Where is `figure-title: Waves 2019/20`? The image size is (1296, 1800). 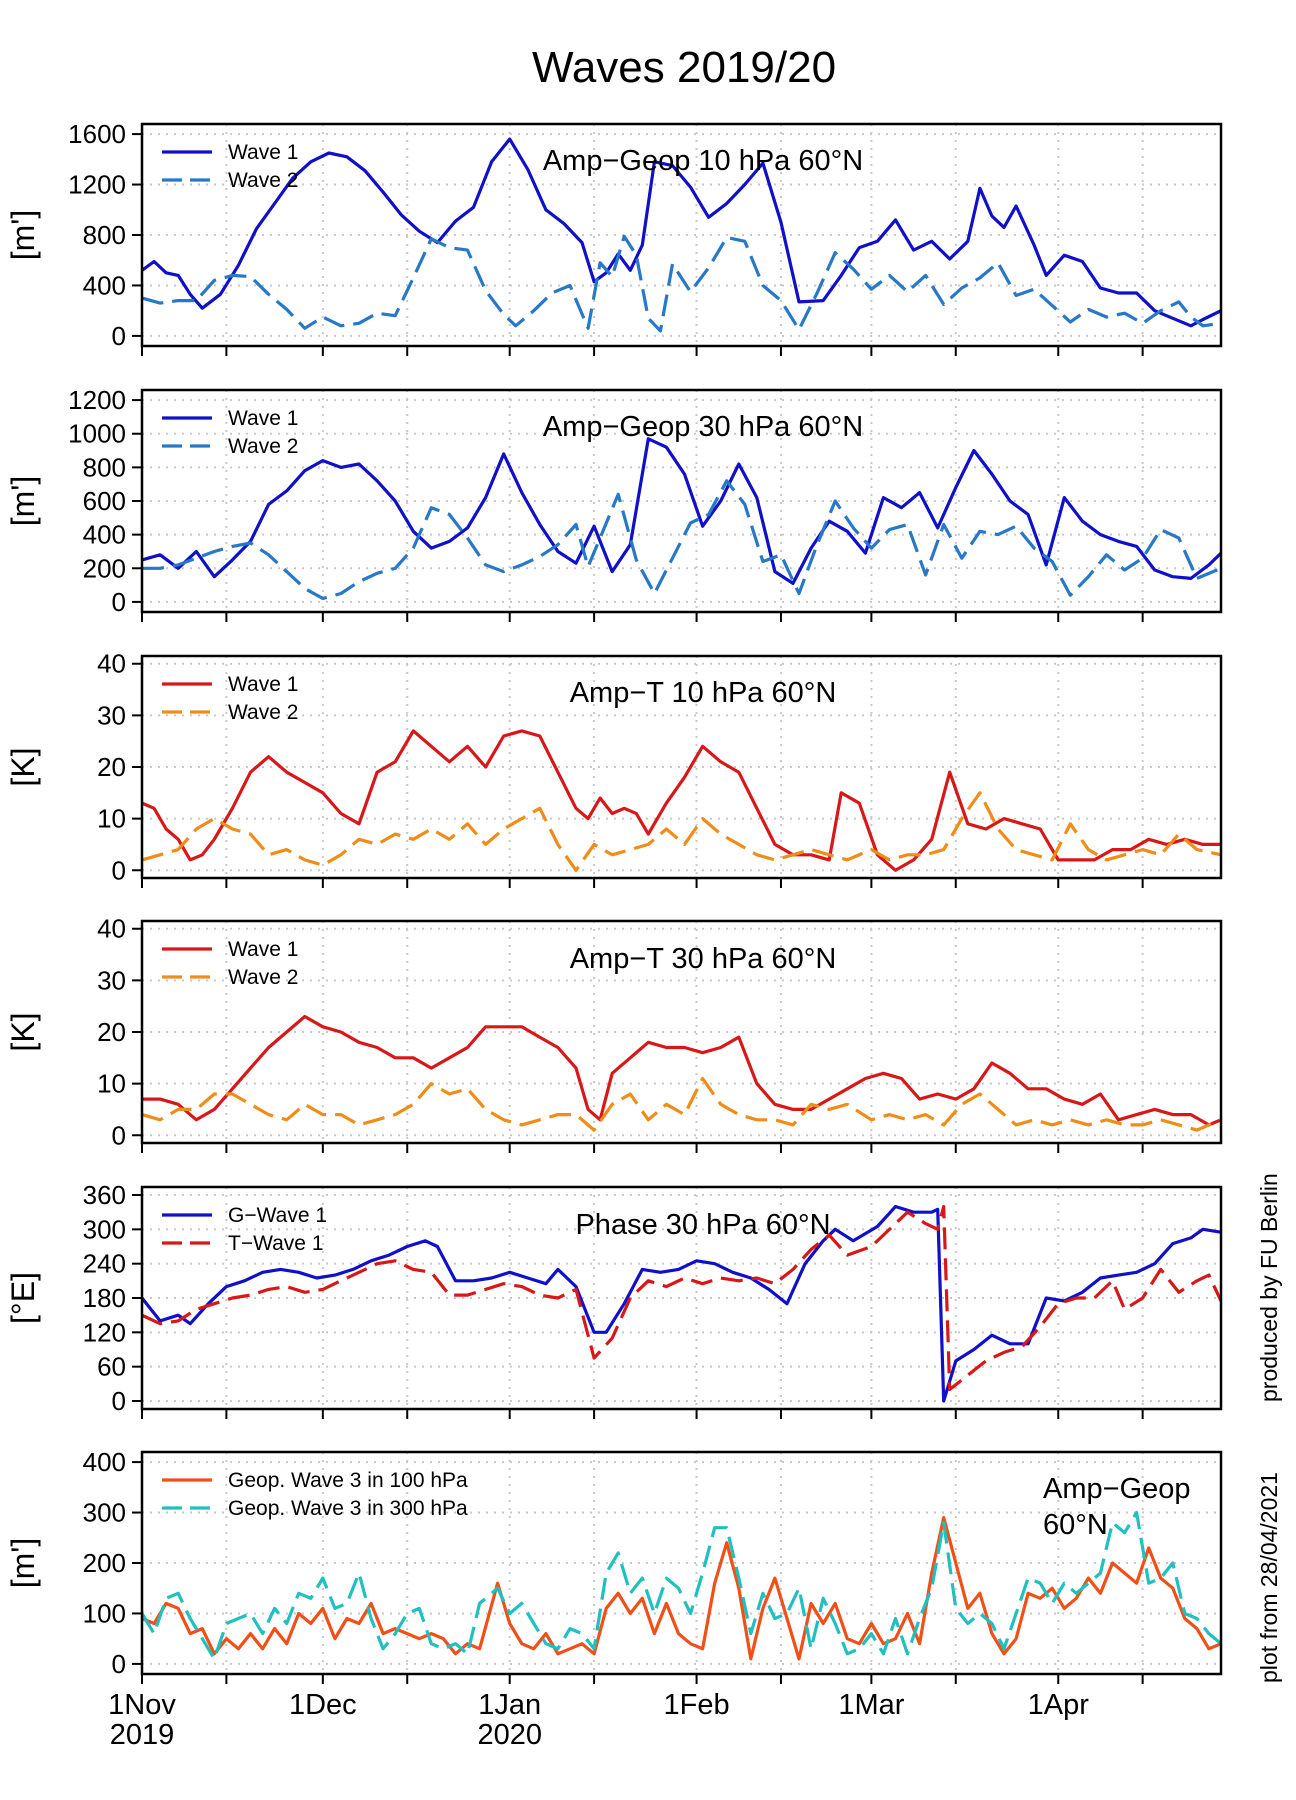 figure-title: Waves 2019/20 is located at coordinates (684, 67).